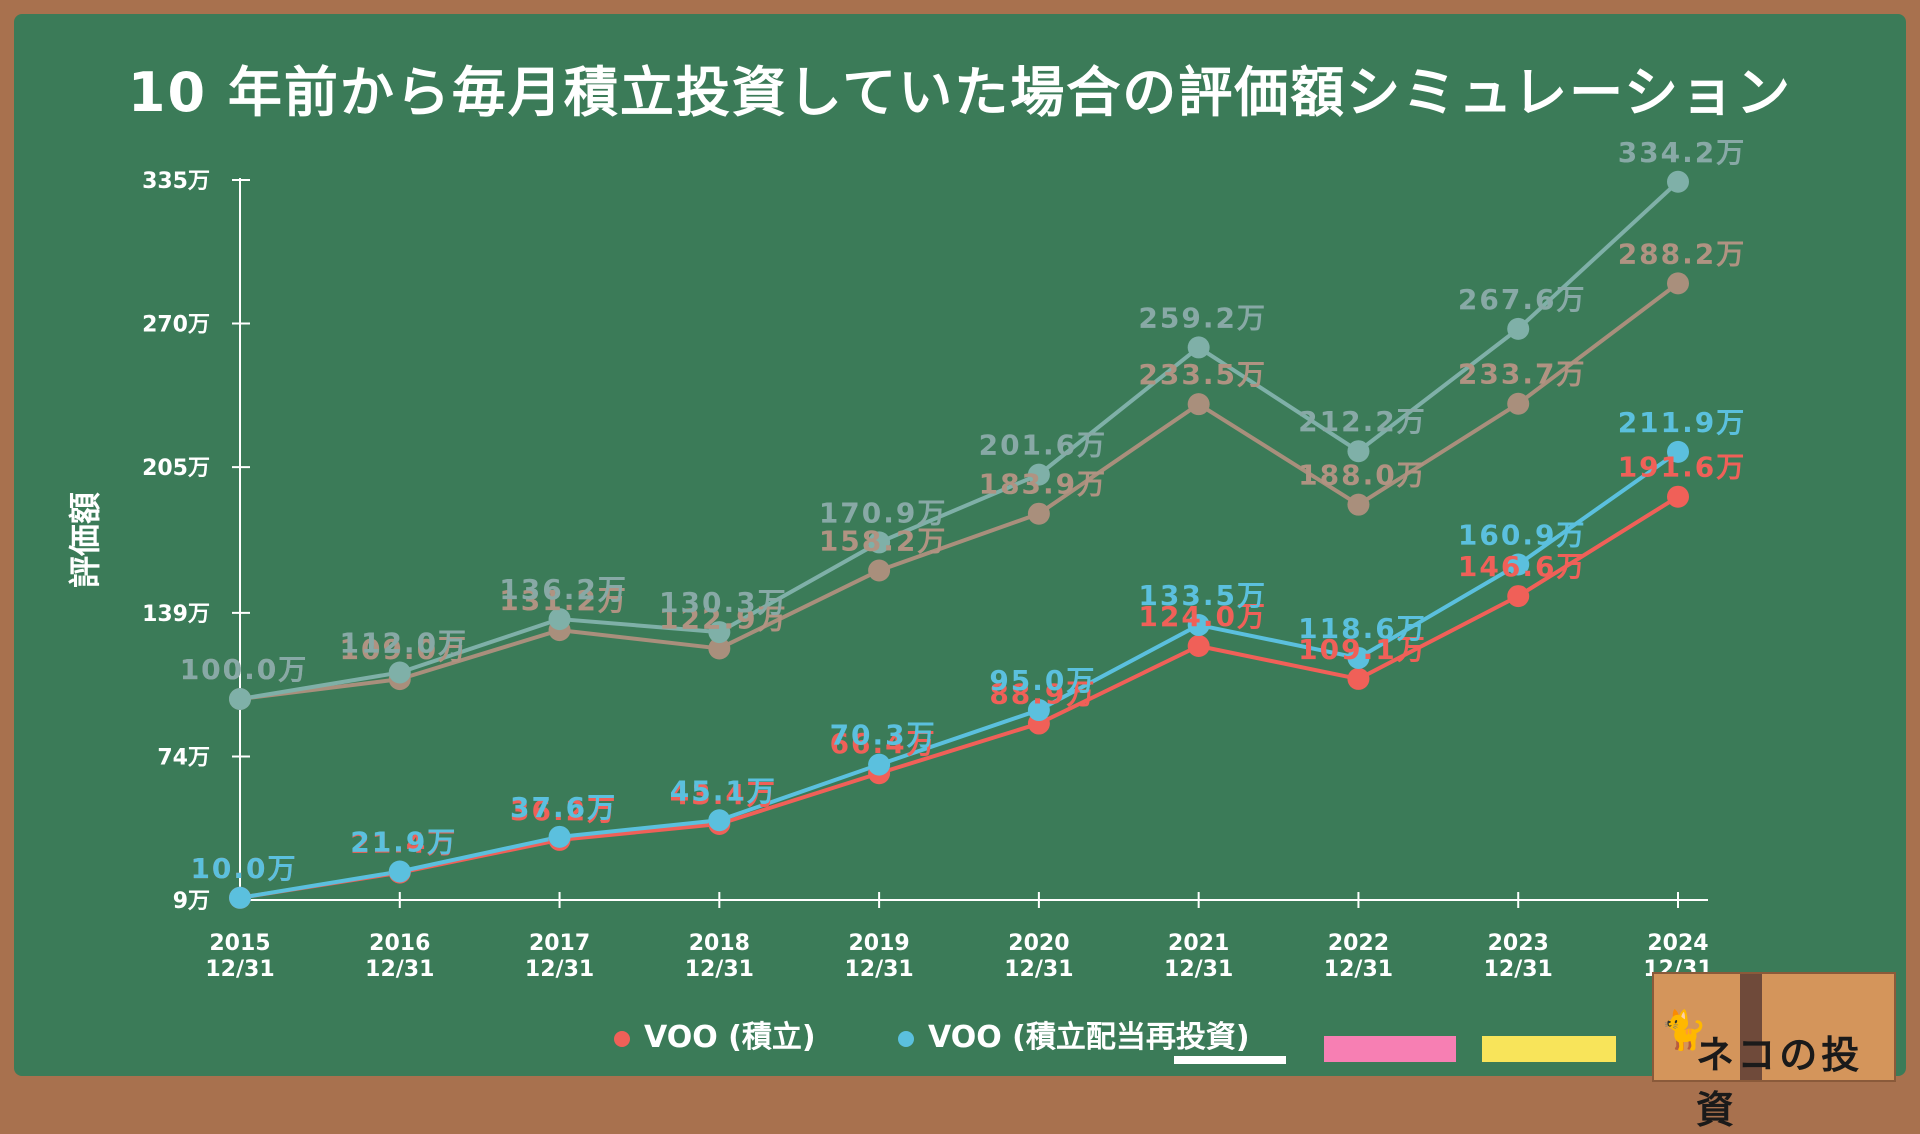  What do you see at coordinates (176, 468) in the screenshot?
I see `y-tick-label: 205万` at bounding box center [176, 468].